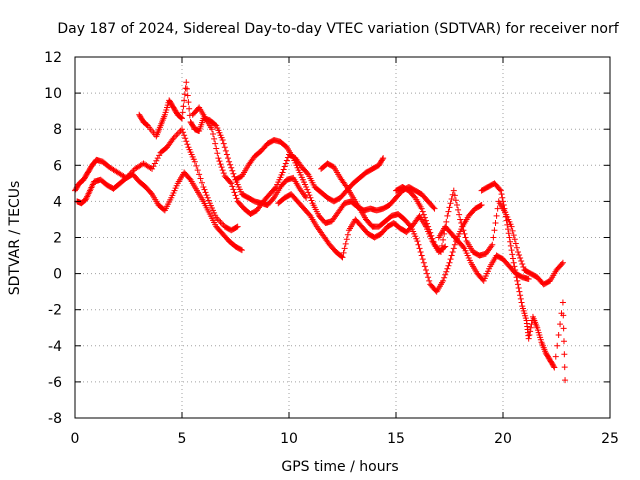 Image resolution: width=640 pixels, height=480 pixels. Describe the element at coordinates (57, 202) in the screenshot. I see `y-tick-label: 4` at that location.